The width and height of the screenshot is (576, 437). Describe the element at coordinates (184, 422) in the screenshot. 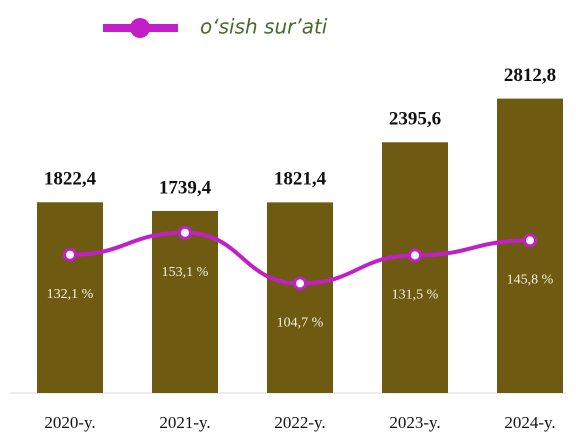

I see `x-tick-label: 2021-y.` at that location.